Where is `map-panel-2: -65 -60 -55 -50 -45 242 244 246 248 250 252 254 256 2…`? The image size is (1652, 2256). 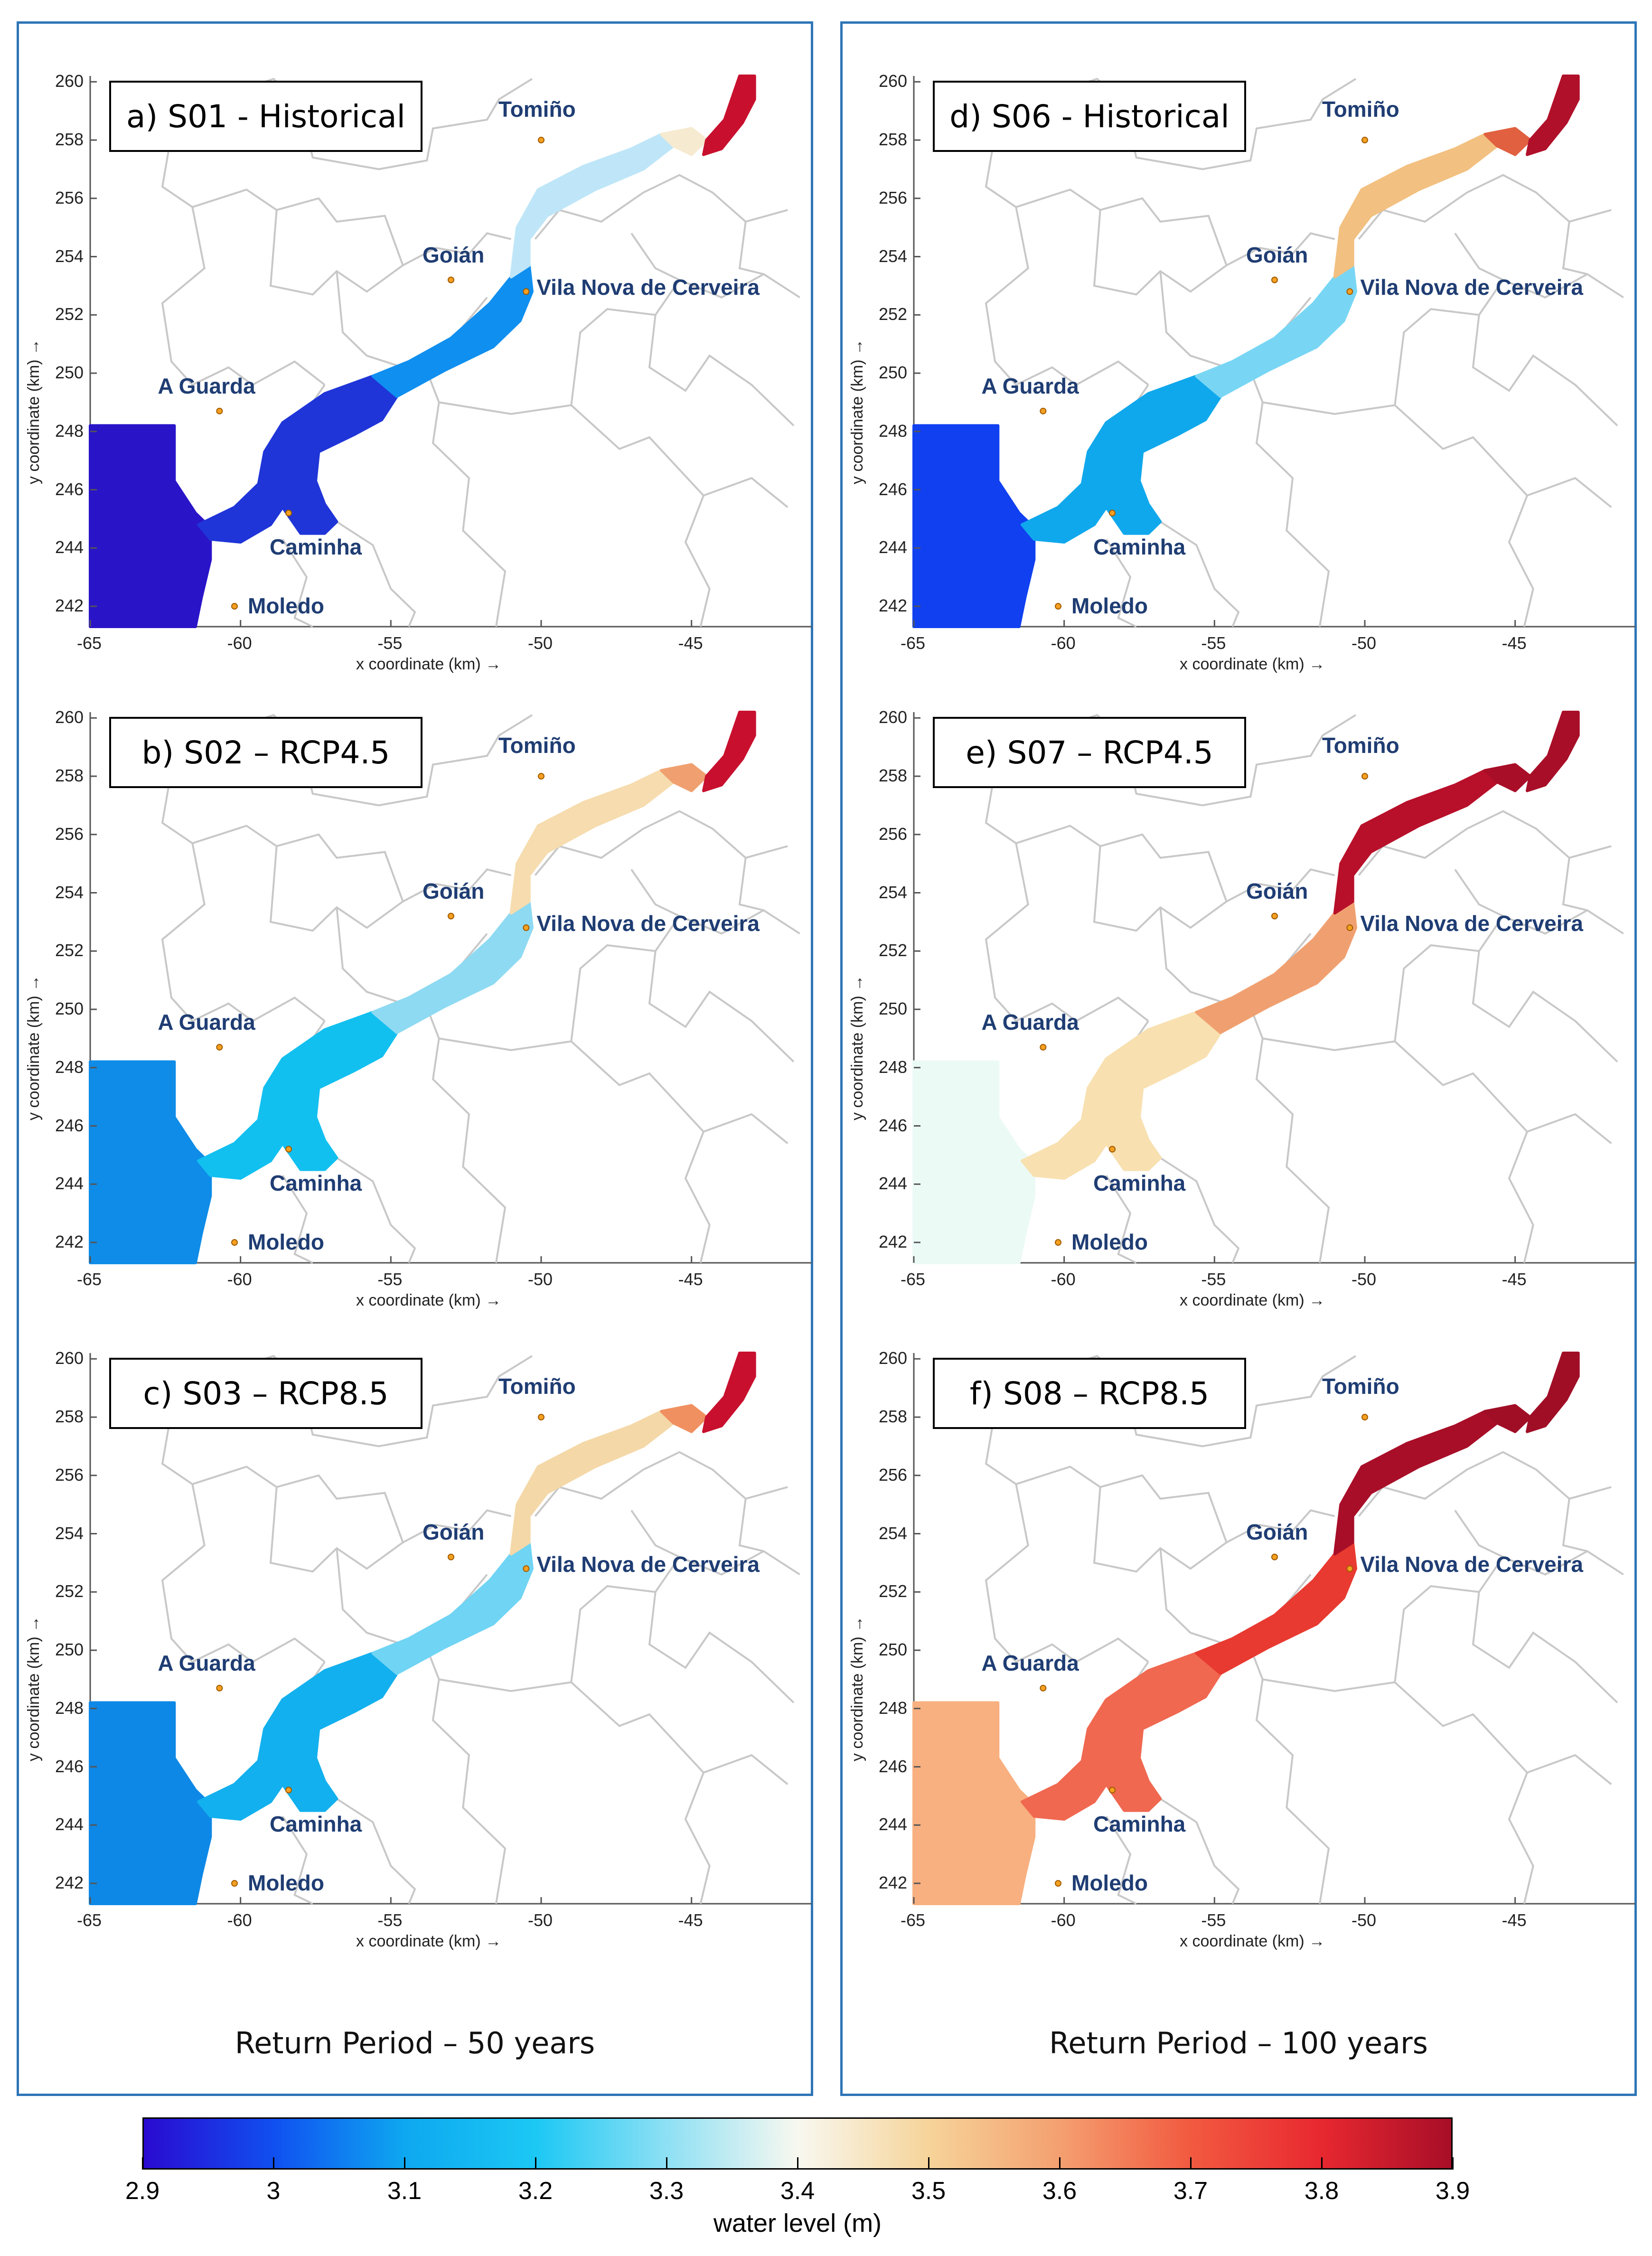 map-panel-2: -65 -60 -55 -50 -45 242 244 246 248 250 252 254 256 2… is located at coordinates (418, 1011).